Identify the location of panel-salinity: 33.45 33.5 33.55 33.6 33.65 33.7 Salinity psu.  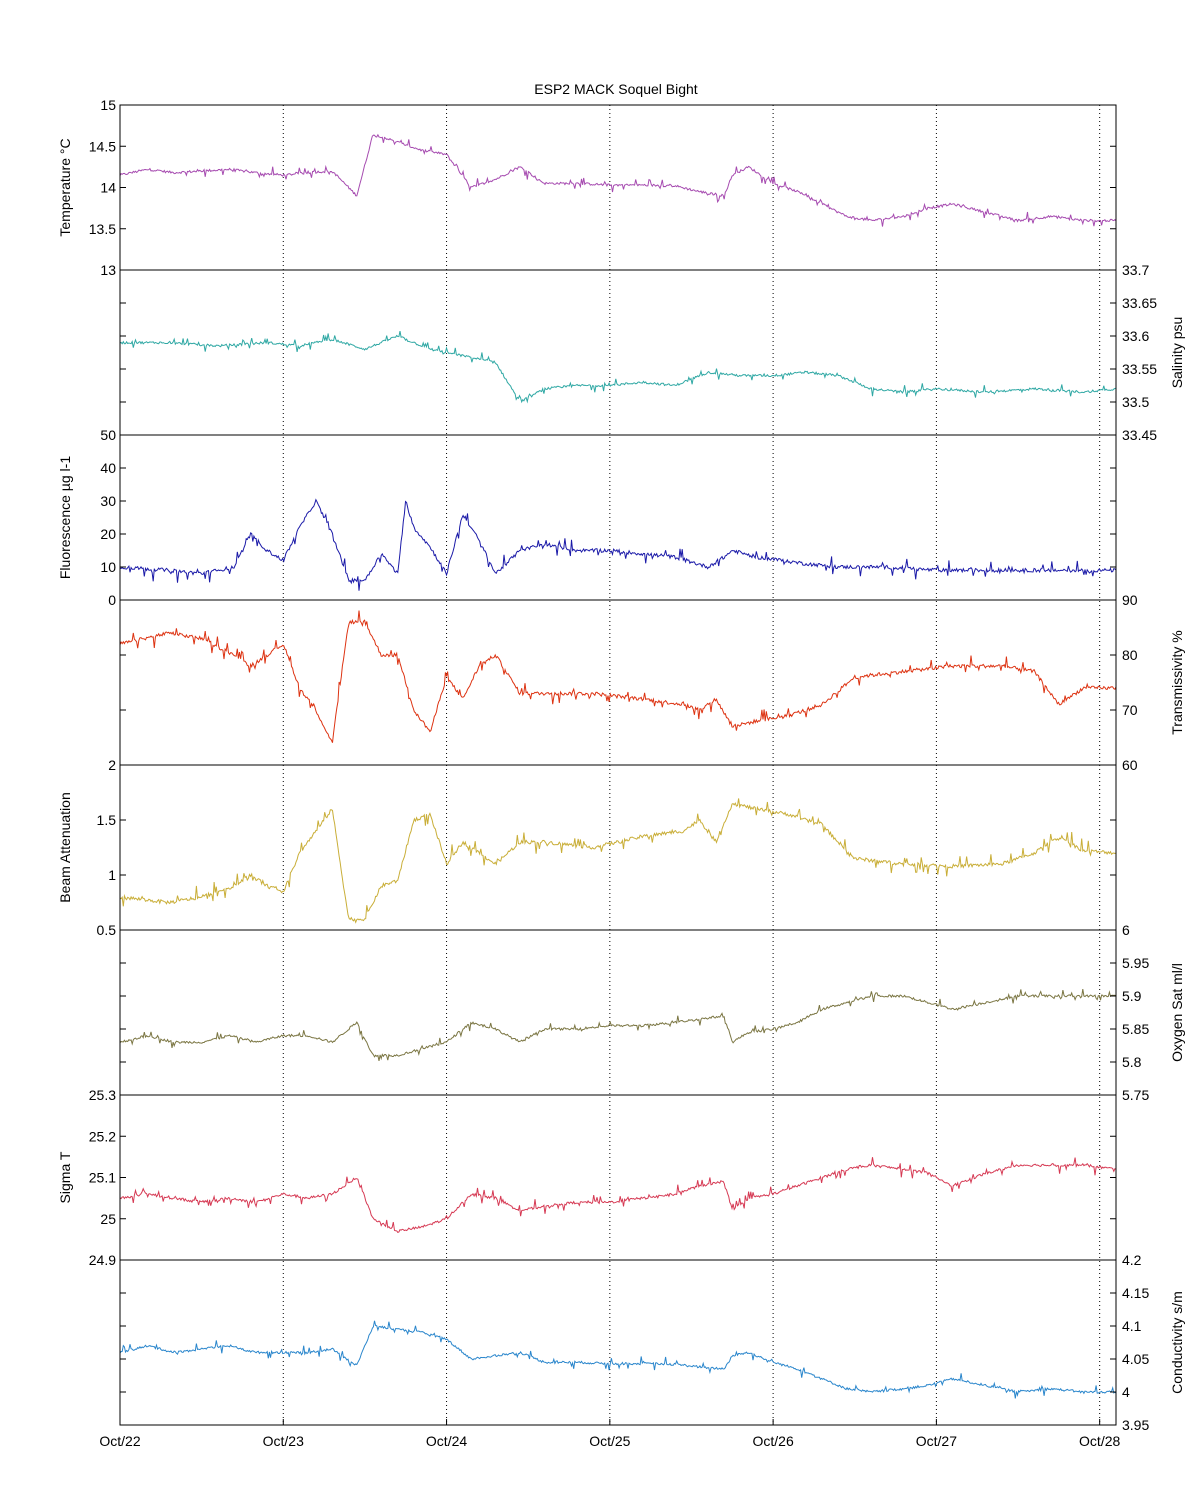
(652, 352).